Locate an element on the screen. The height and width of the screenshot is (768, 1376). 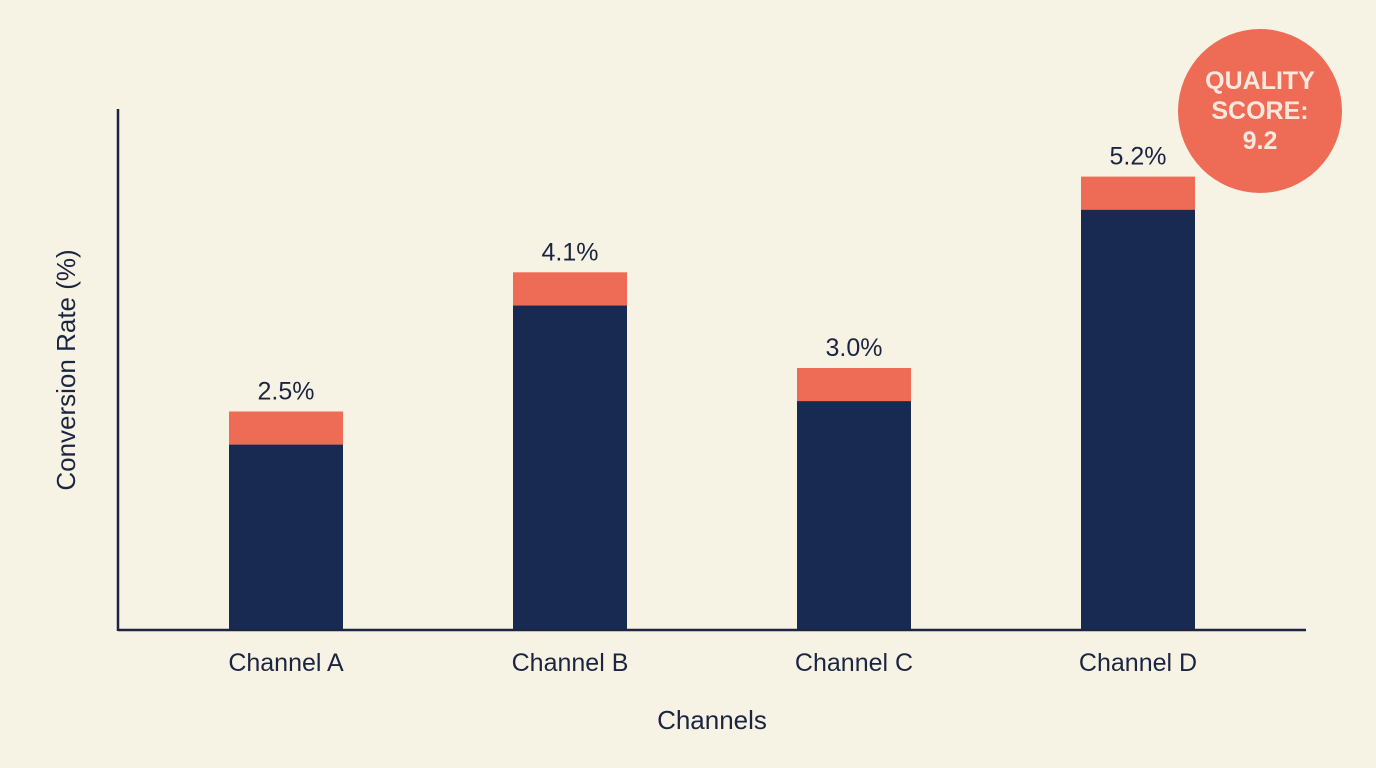
x-tick-label-channel-b: Channel B is located at coordinates (570, 663).